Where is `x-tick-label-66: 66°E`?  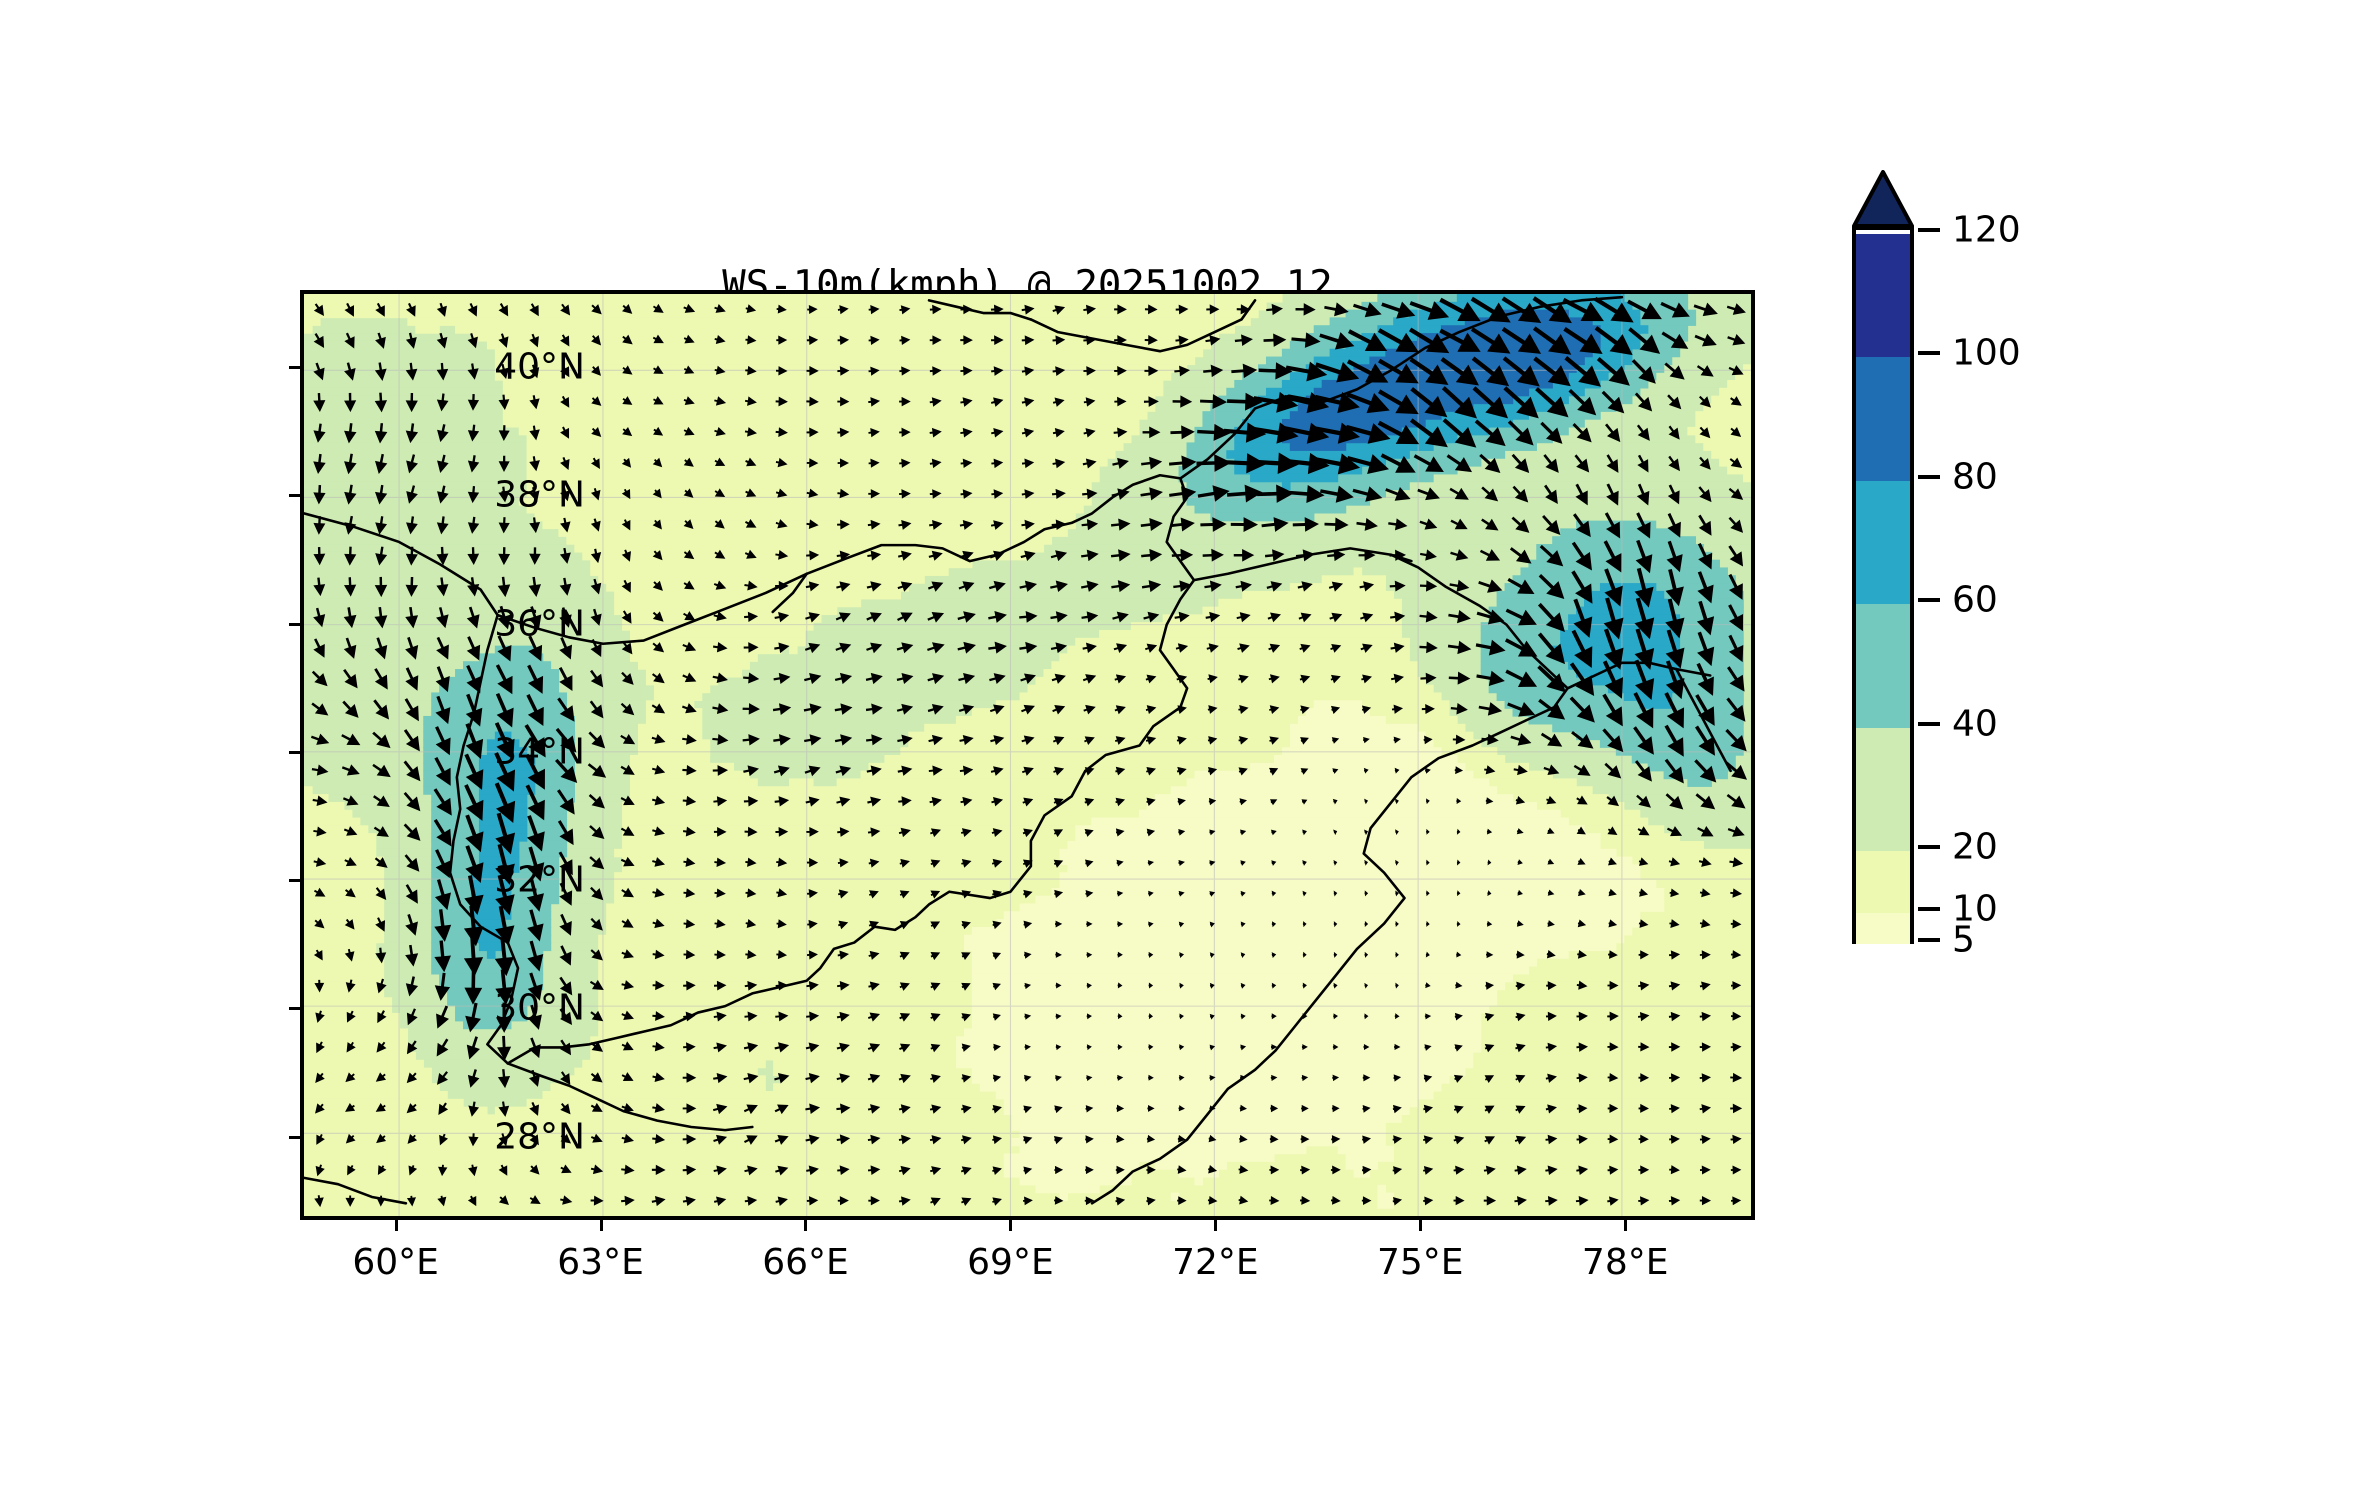 x-tick-label-66: 66°E is located at coordinates (805, 1262).